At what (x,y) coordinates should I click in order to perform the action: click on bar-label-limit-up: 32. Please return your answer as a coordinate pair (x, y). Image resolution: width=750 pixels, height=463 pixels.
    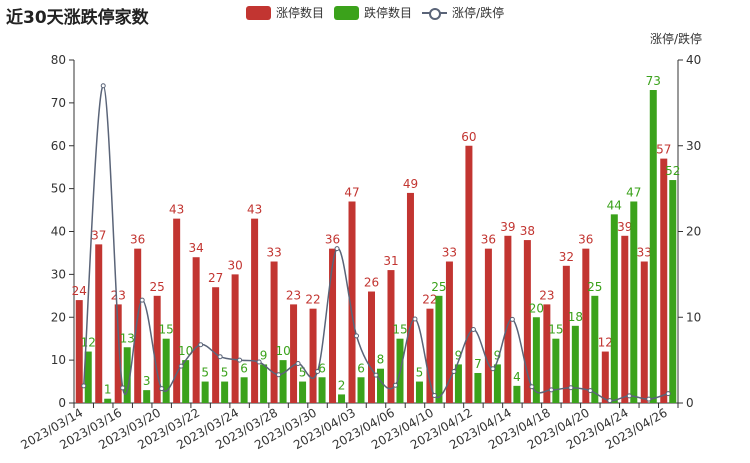
    Looking at the image, I should click on (566, 257).